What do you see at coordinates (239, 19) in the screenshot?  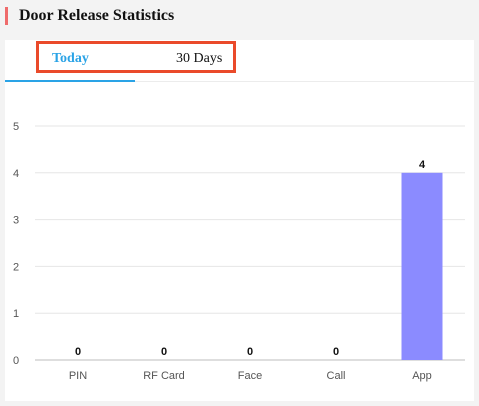 I see `section-header: Door Release Statistics` at bounding box center [239, 19].